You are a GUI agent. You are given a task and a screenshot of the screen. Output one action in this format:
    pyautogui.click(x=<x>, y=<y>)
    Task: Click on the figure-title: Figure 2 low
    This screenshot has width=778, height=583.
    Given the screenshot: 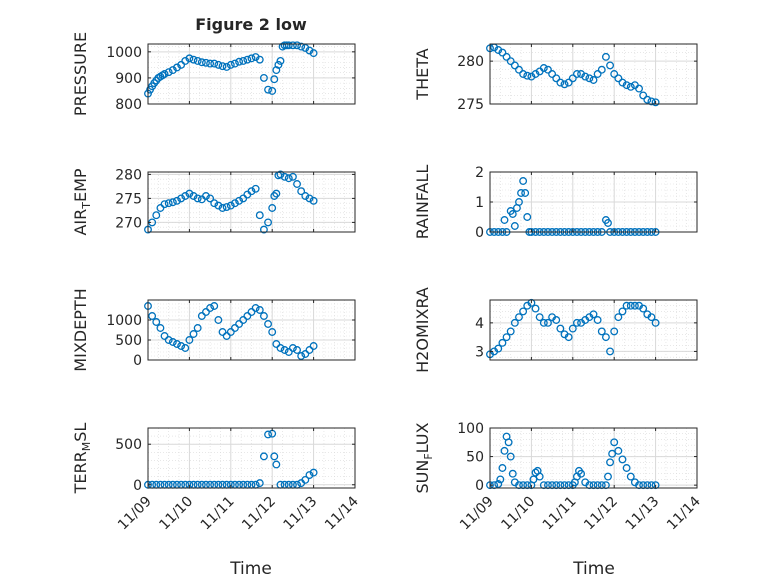 What is the action you would take?
    pyautogui.click(x=251, y=24)
    